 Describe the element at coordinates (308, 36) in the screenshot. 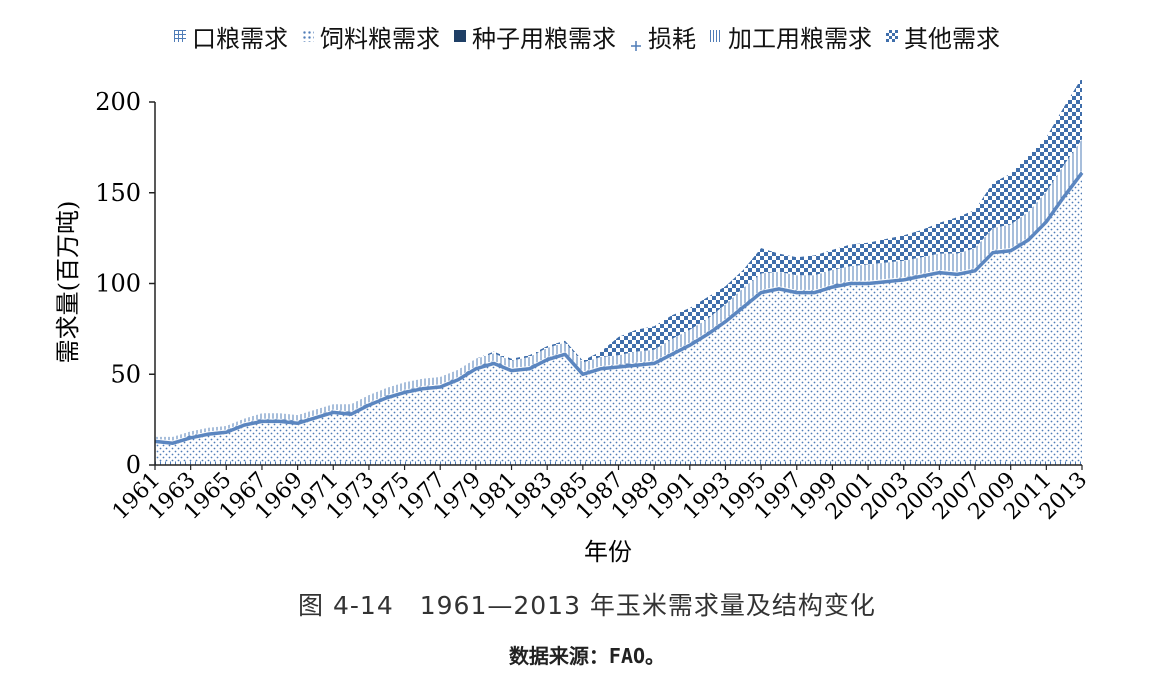

I see `legend-swatch-dots` at that location.